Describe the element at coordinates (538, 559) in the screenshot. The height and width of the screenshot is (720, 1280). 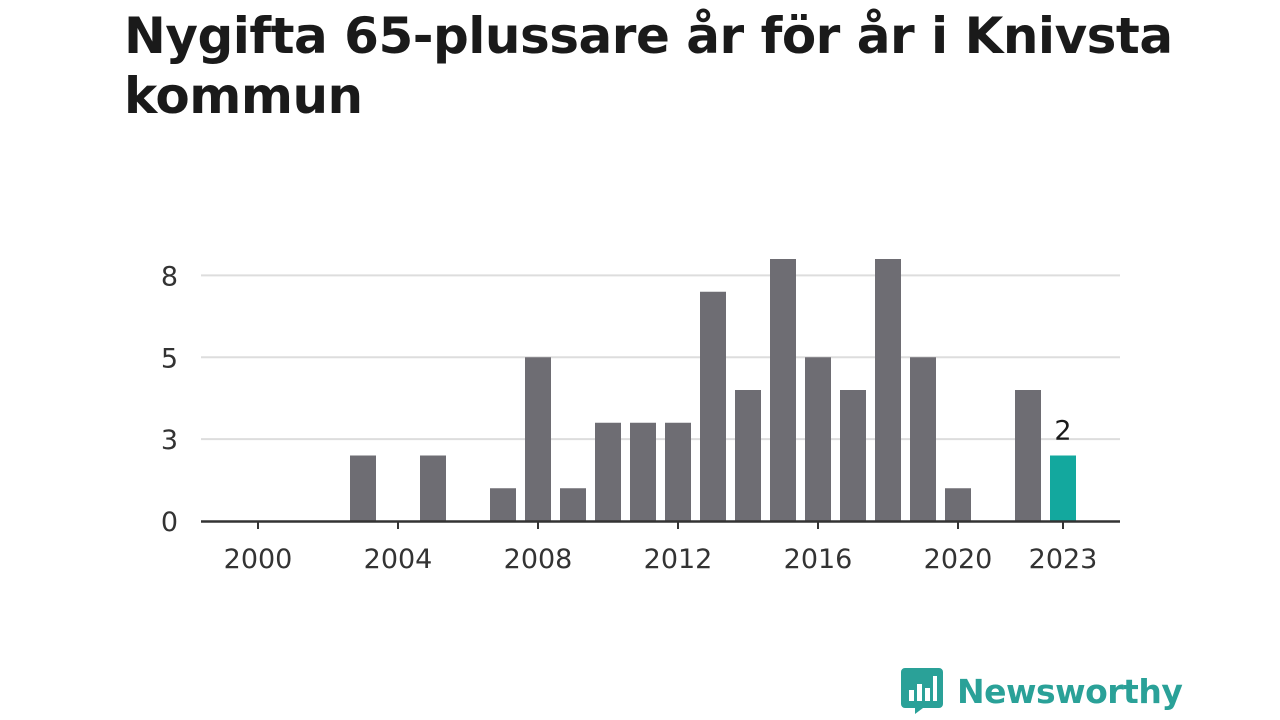
I see `x-tick-label: 2008` at that location.